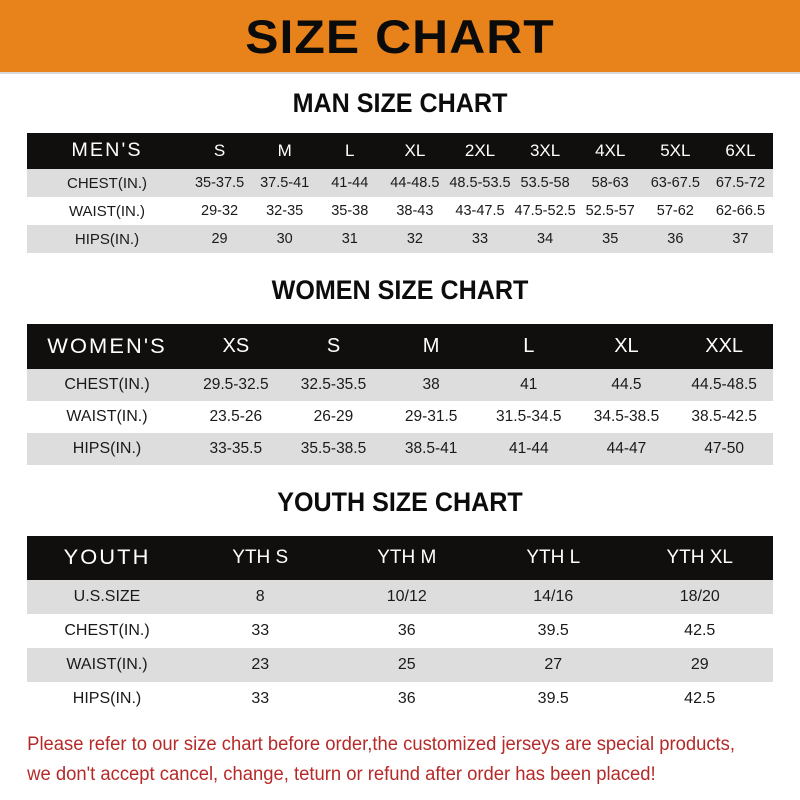 This screenshot has width=800, height=800. Describe the element at coordinates (400, 502) in the screenshot. I see `section-title-youth: YOUTH SIZE CHART` at that location.